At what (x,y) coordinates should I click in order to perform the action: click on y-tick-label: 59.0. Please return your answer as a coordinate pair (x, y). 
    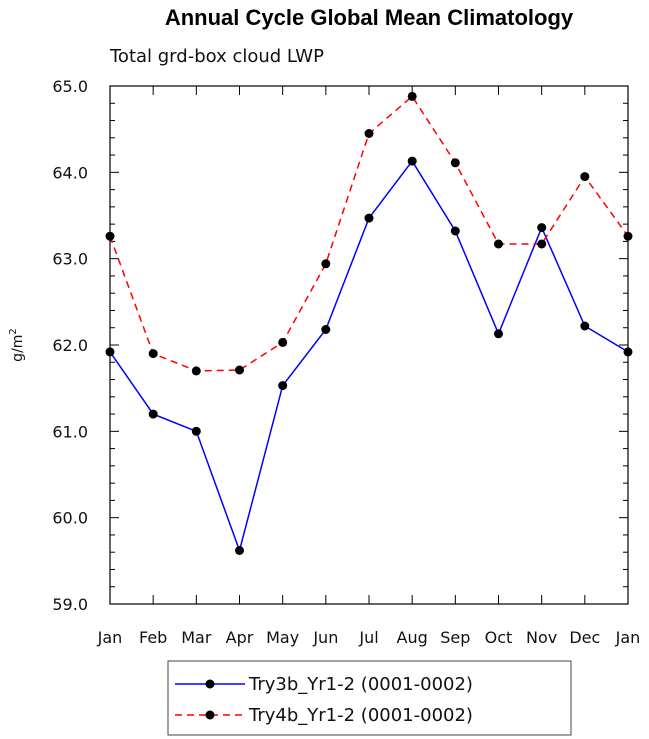
    Looking at the image, I should click on (70, 604).